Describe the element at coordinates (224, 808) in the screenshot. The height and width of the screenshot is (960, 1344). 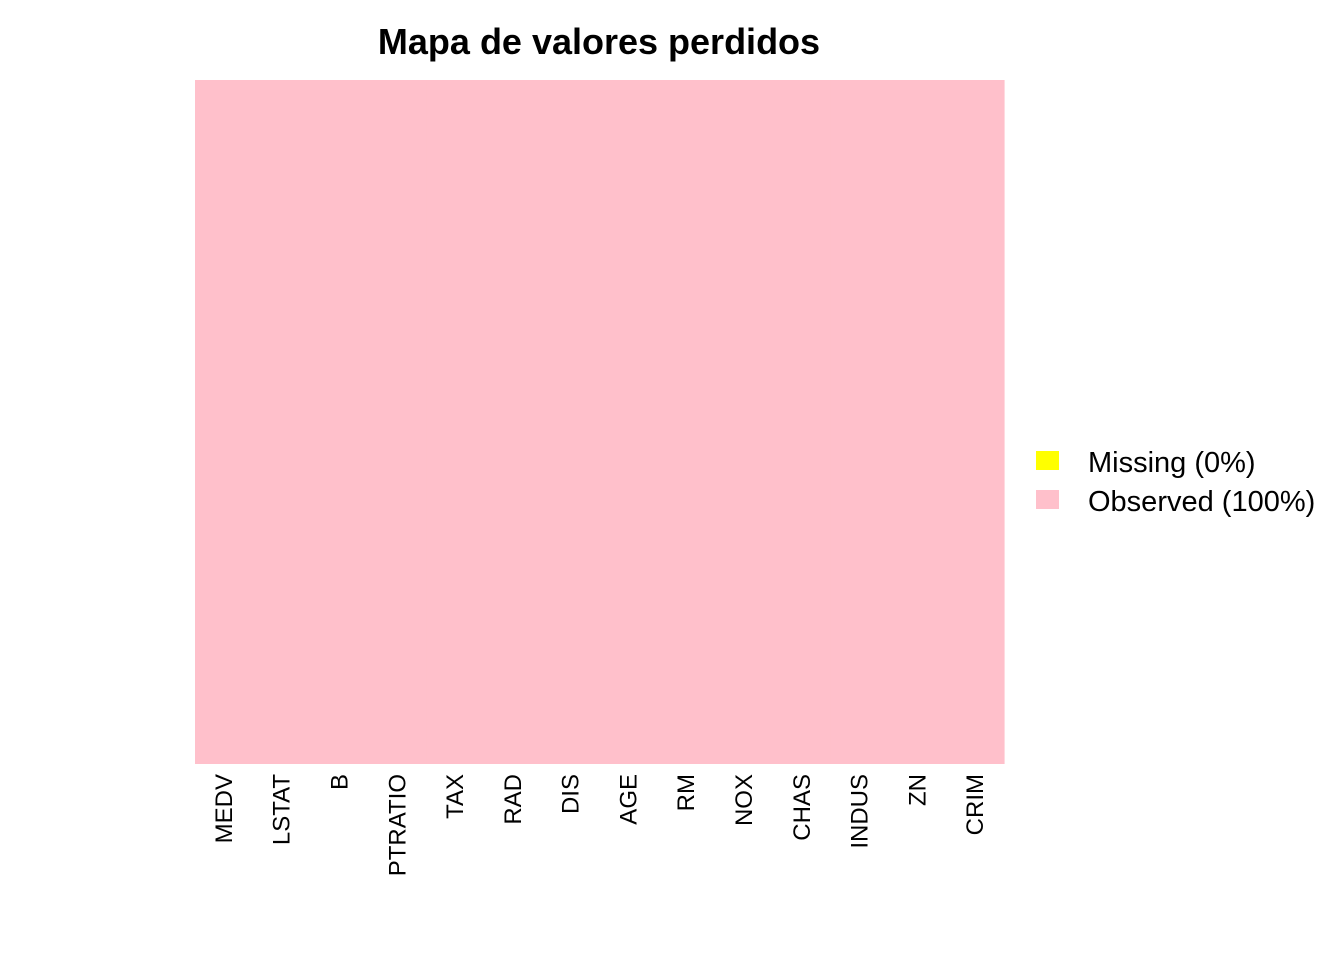
I see `x-tick-label: MEDV` at that location.